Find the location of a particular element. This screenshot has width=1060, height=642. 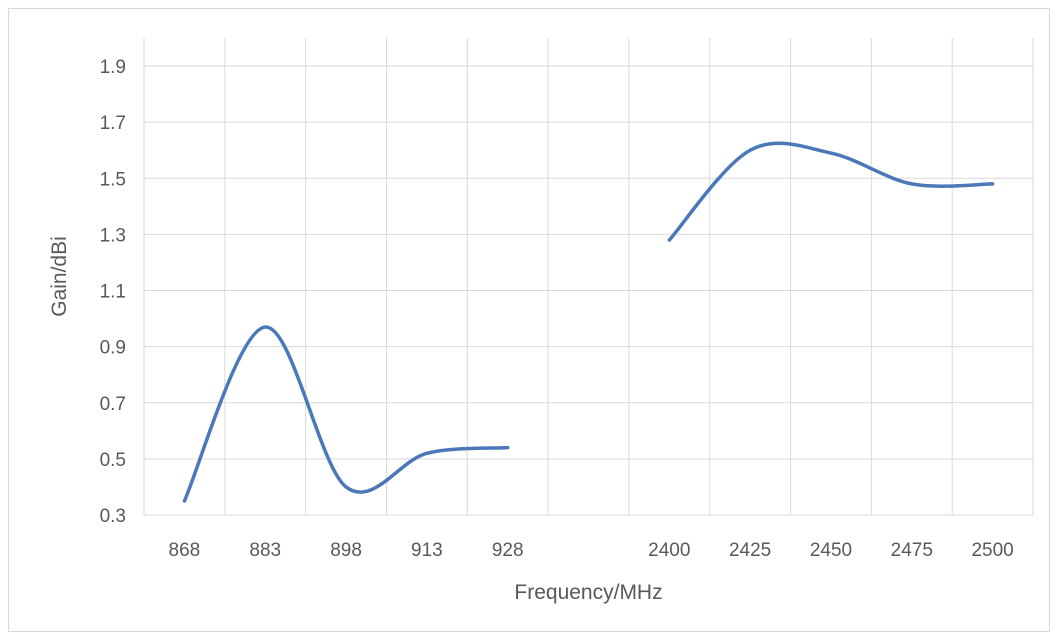

x-tick-label: 2450 is located at coordinates (831, 550).